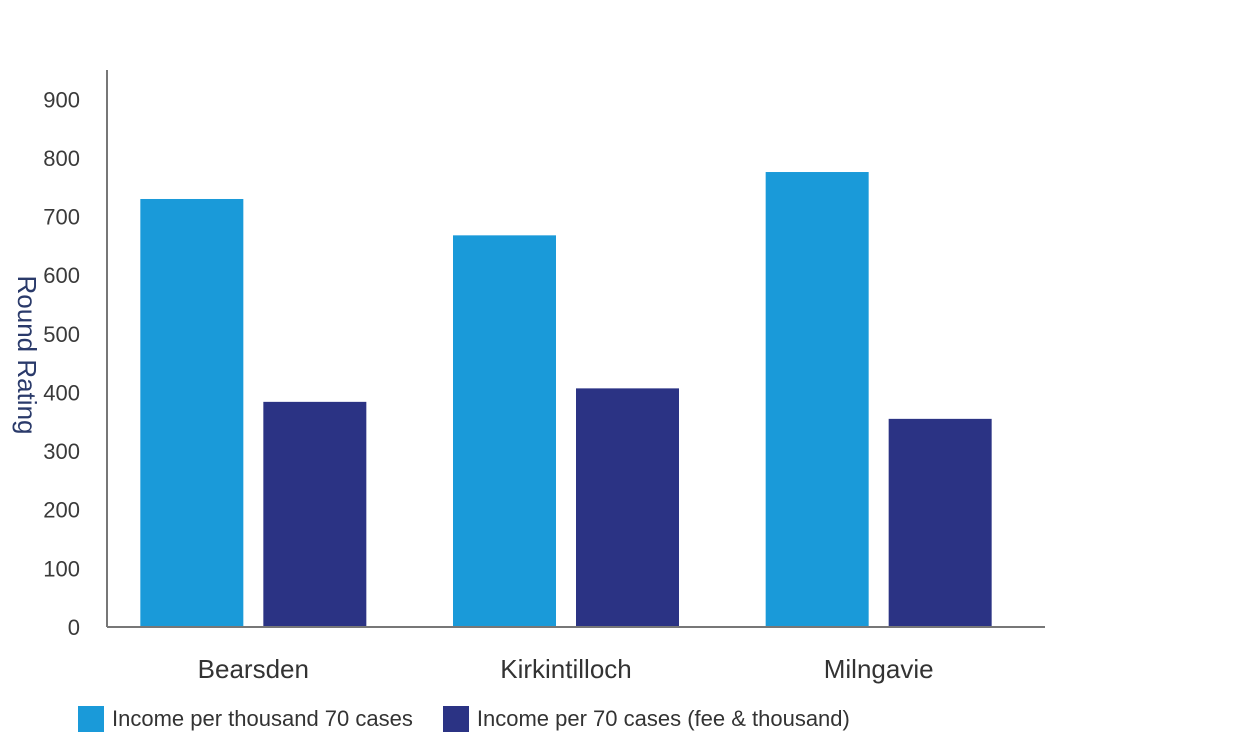  I want to click on y-tick-label: 800, so click(61, 158).